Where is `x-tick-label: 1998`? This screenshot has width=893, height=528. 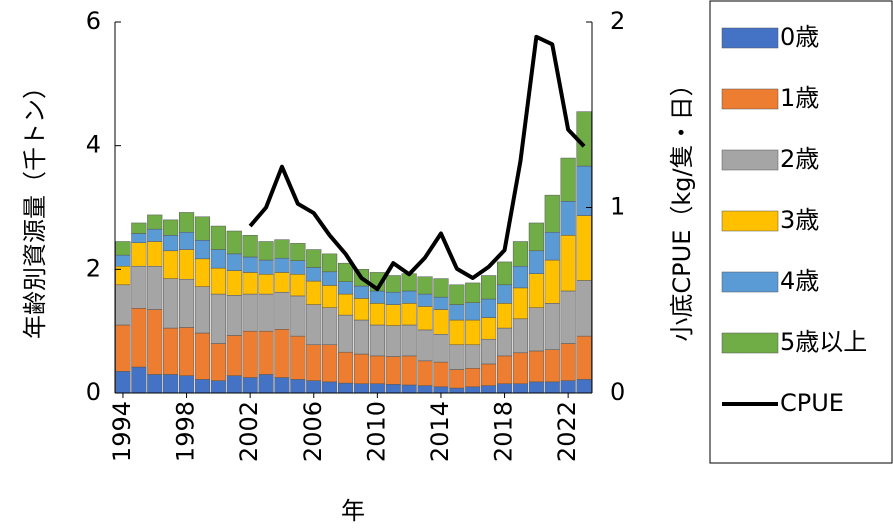
x-tick-label: 1998 is located at coordinates (186, 431).